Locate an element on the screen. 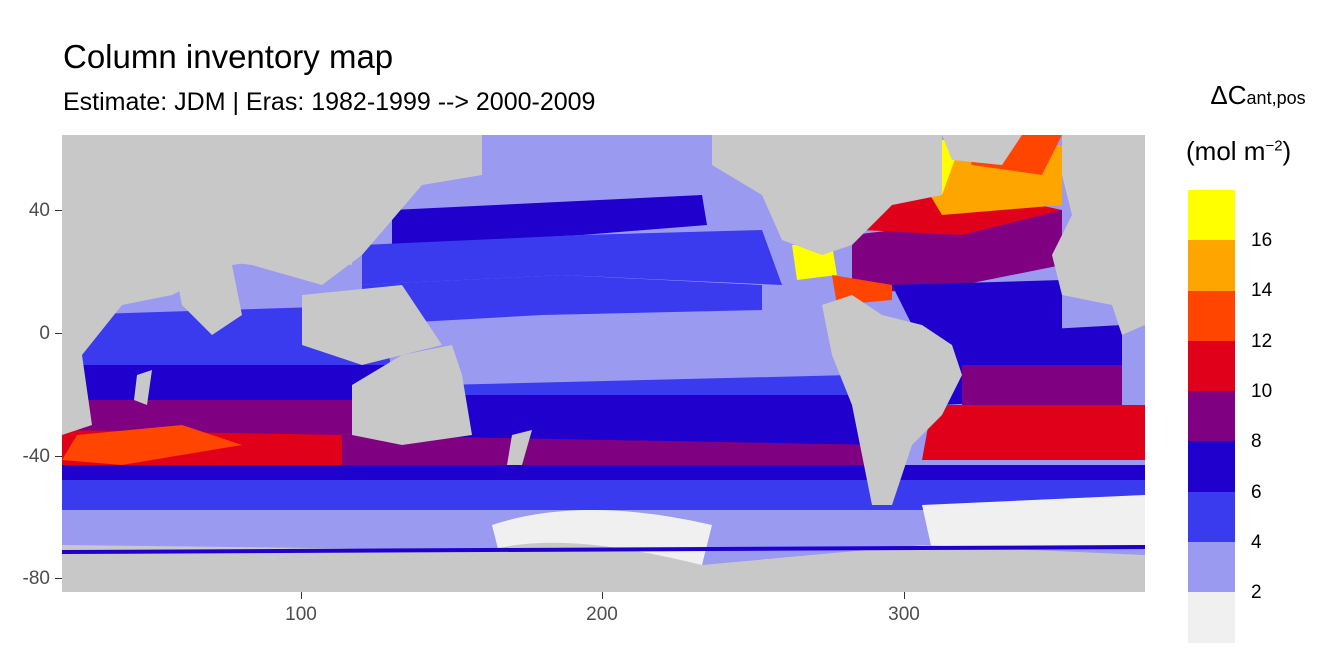 The image size is (1344, 672). y-tick-label: 0 is located at coordinates (44, 333).